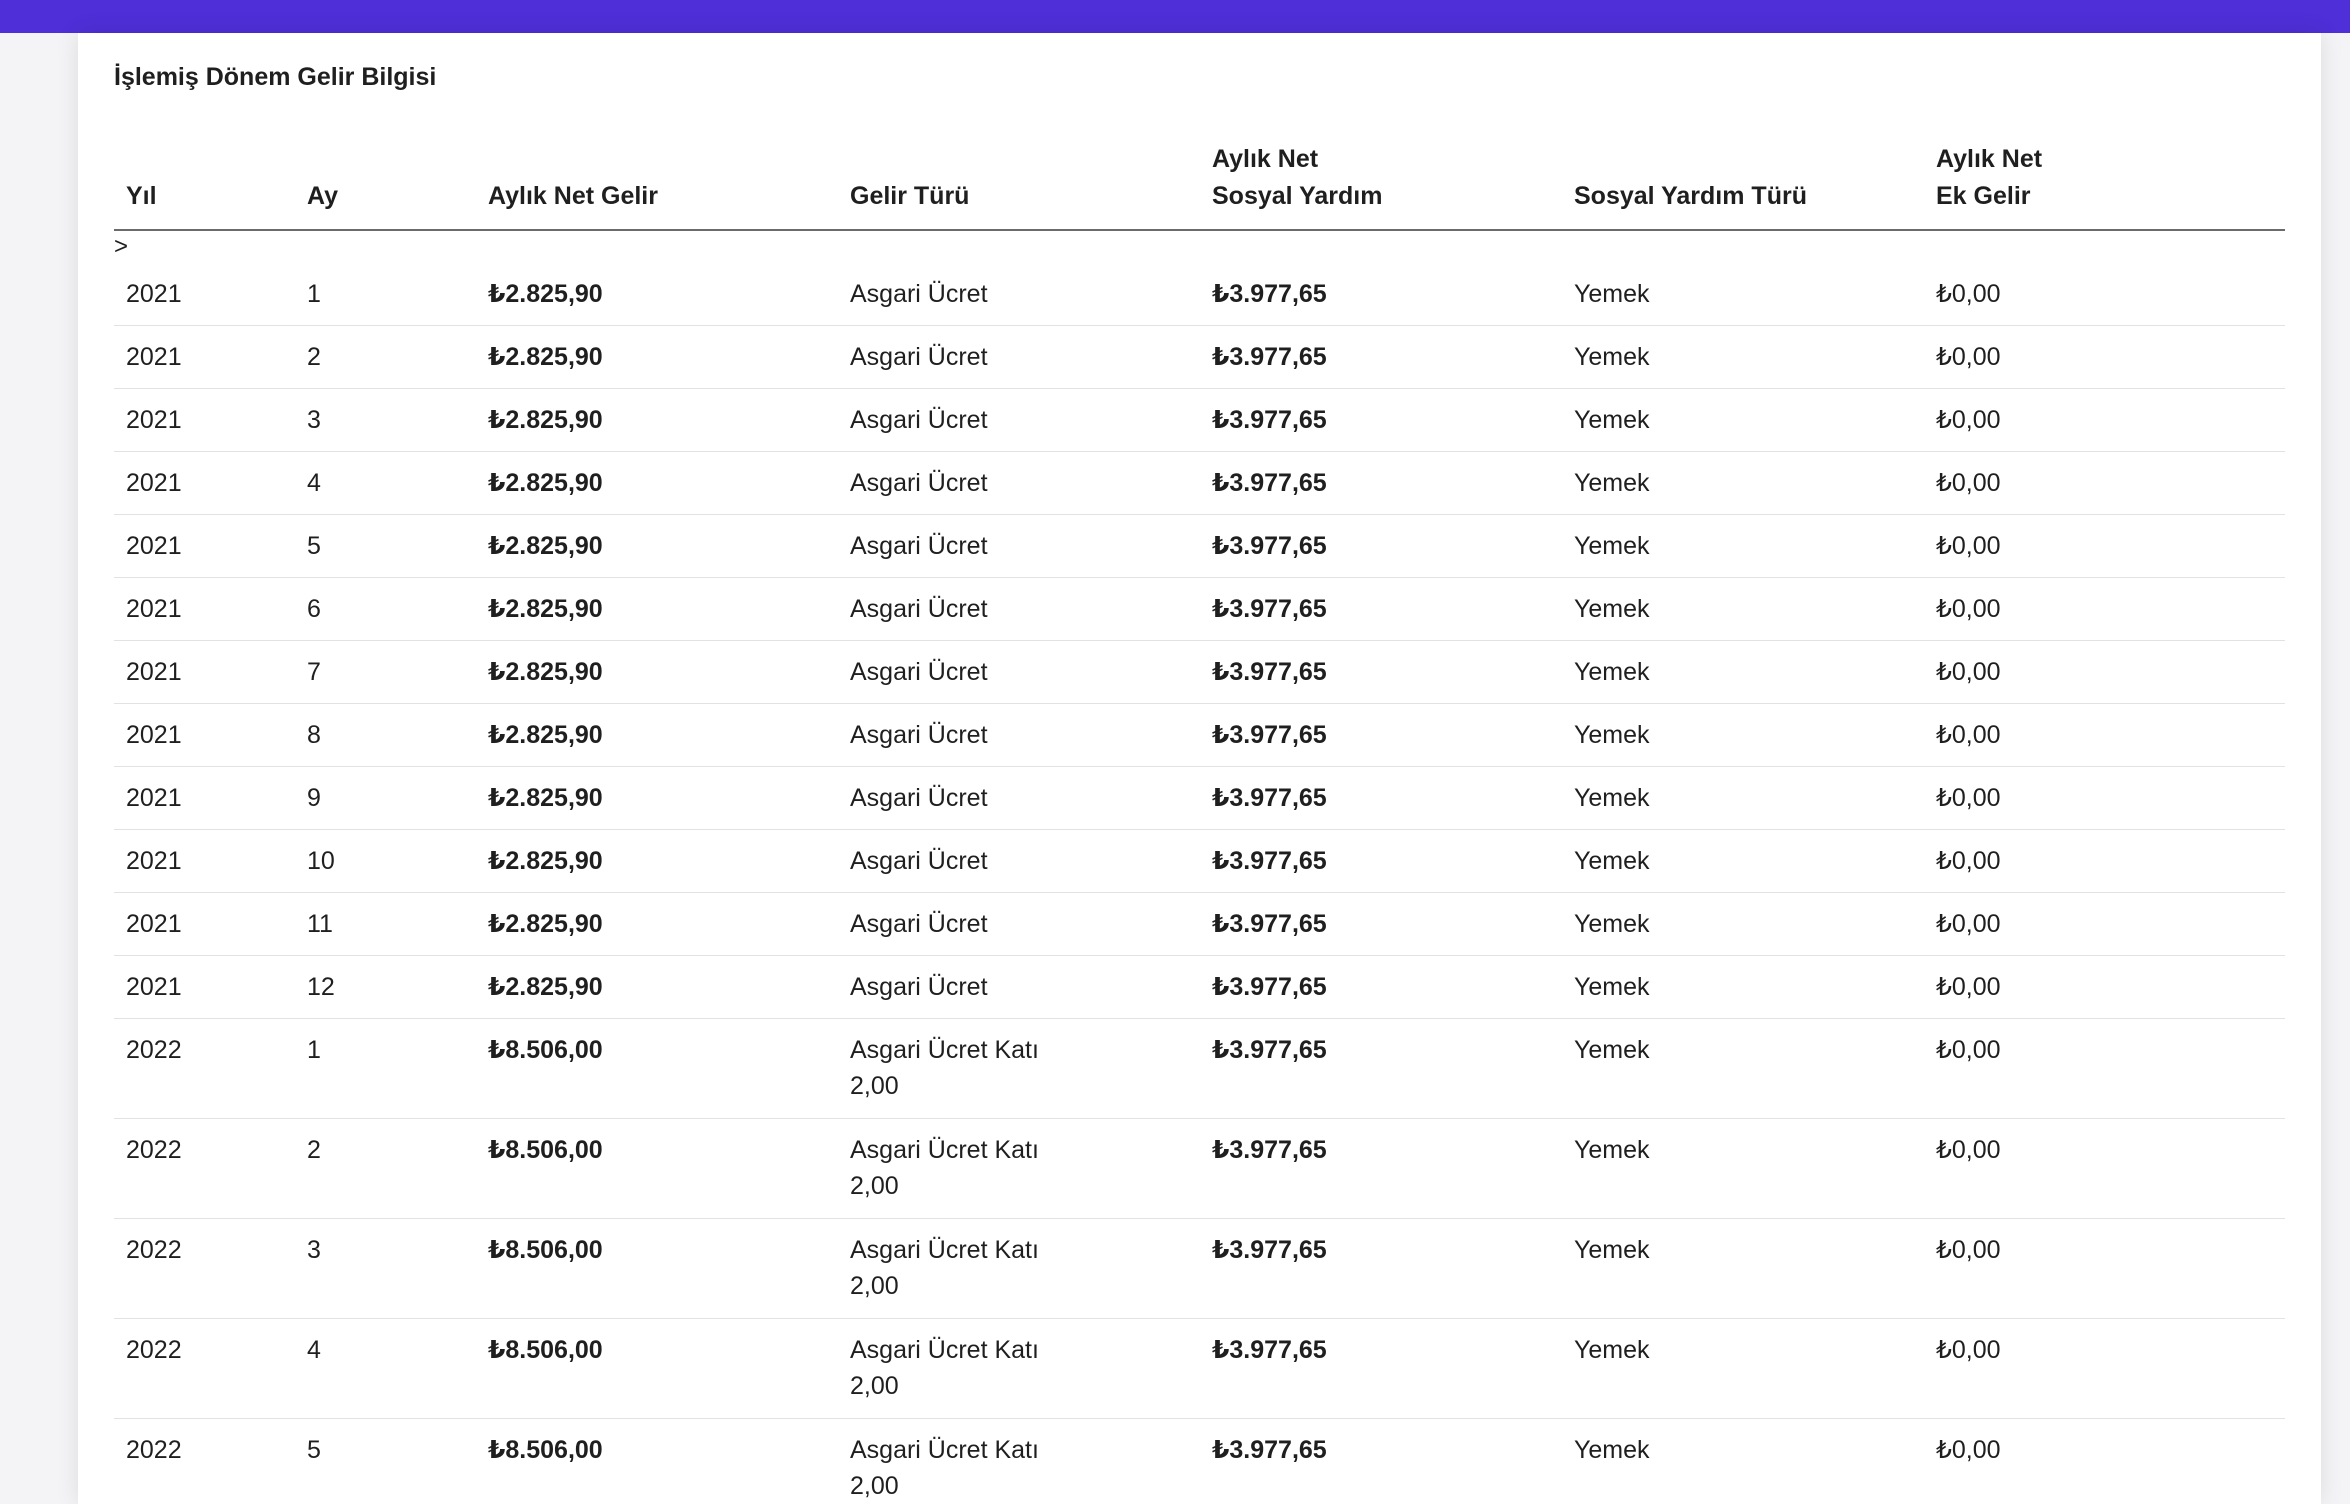  What do you see at coordinates (314, 1350) in the screenshot?
I see `cell-ay: 4` at bounding box center [314, 1350].